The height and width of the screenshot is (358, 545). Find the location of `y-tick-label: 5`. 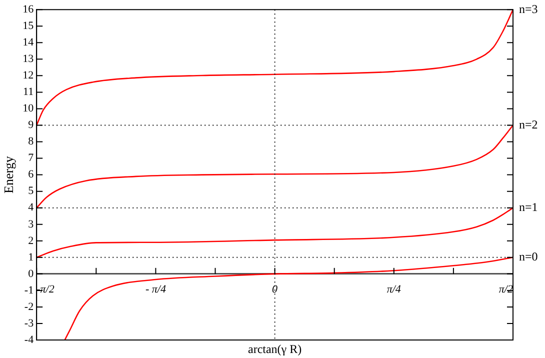

y-tick-label: 5 is located at coordinates (31, 191).